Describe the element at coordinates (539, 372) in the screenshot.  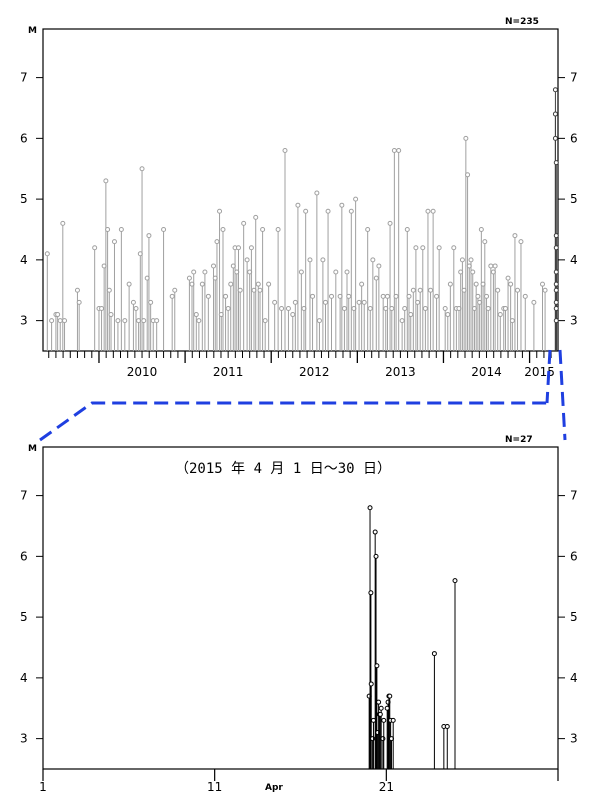
I see `x-tick-label: 2015` at that location.